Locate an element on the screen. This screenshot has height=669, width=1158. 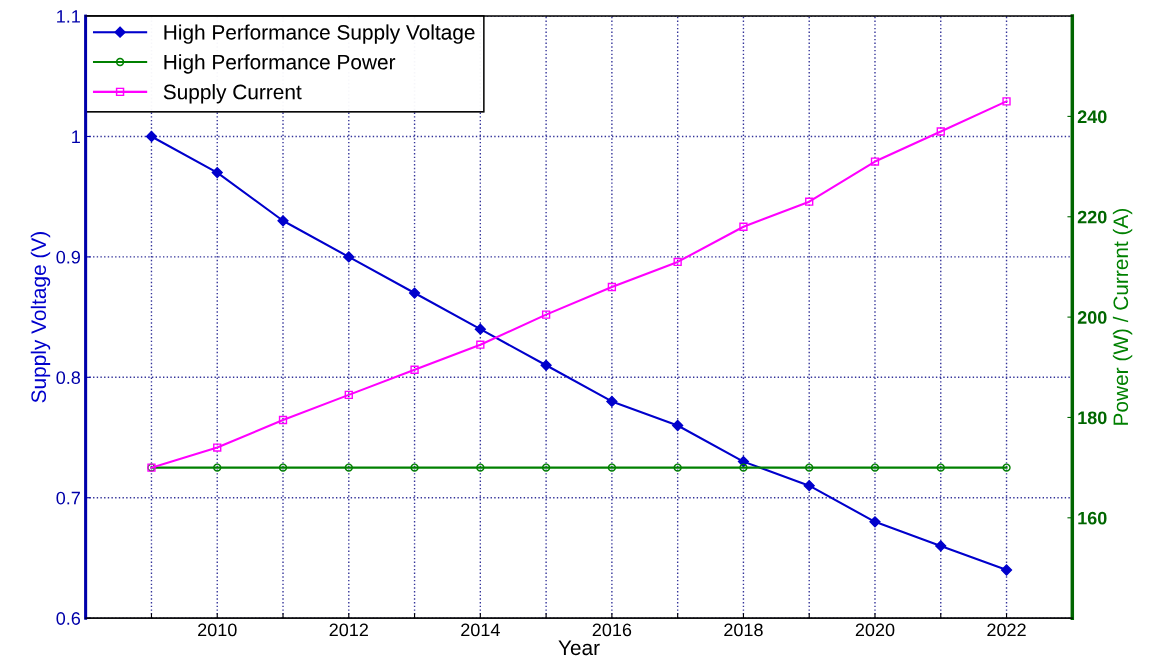
legend-label: High Performance Supply Voltage is located at coordinates (319, 34).